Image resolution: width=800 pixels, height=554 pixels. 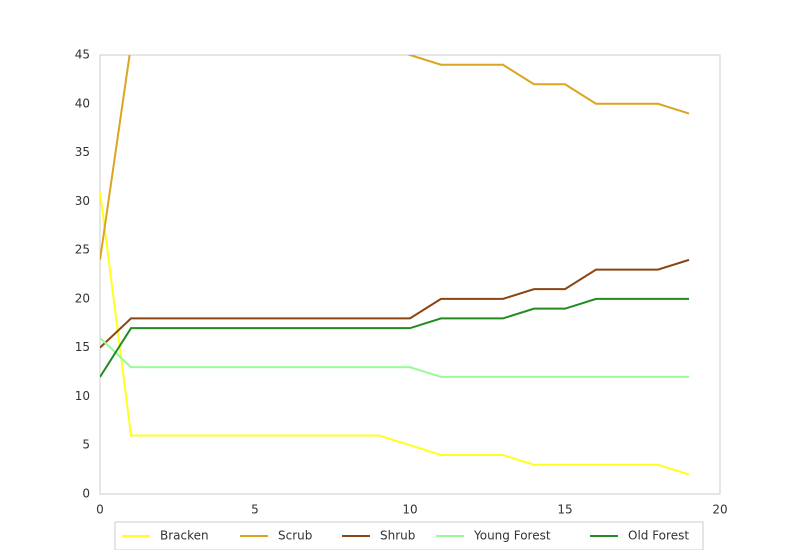 I want to click on x-tick-label: 5, so click(x=255, y=510).